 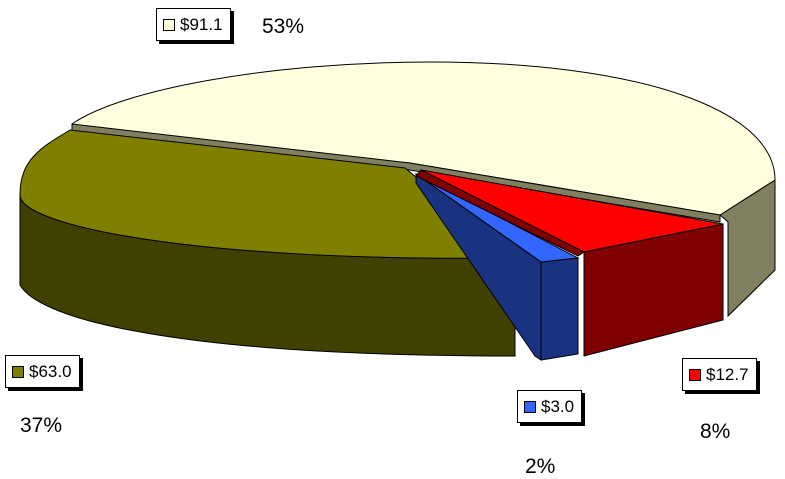 I want to click on slice-3-value: $3.0, so click(x=558, y=406).